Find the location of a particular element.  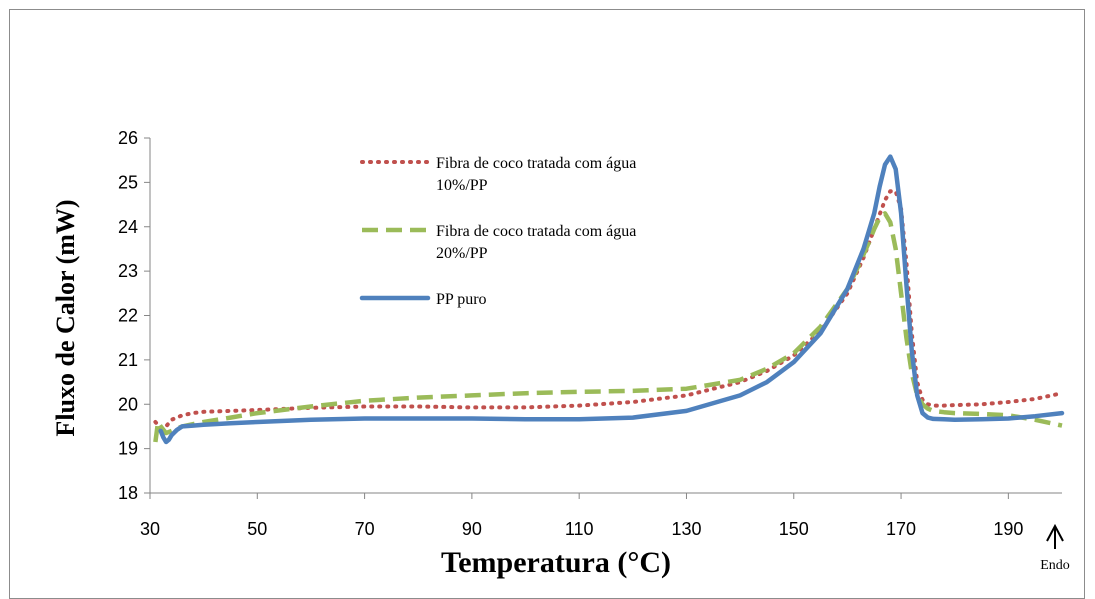

x-axis-title: Temperatura (°C) is located at coordinates (556, 562).